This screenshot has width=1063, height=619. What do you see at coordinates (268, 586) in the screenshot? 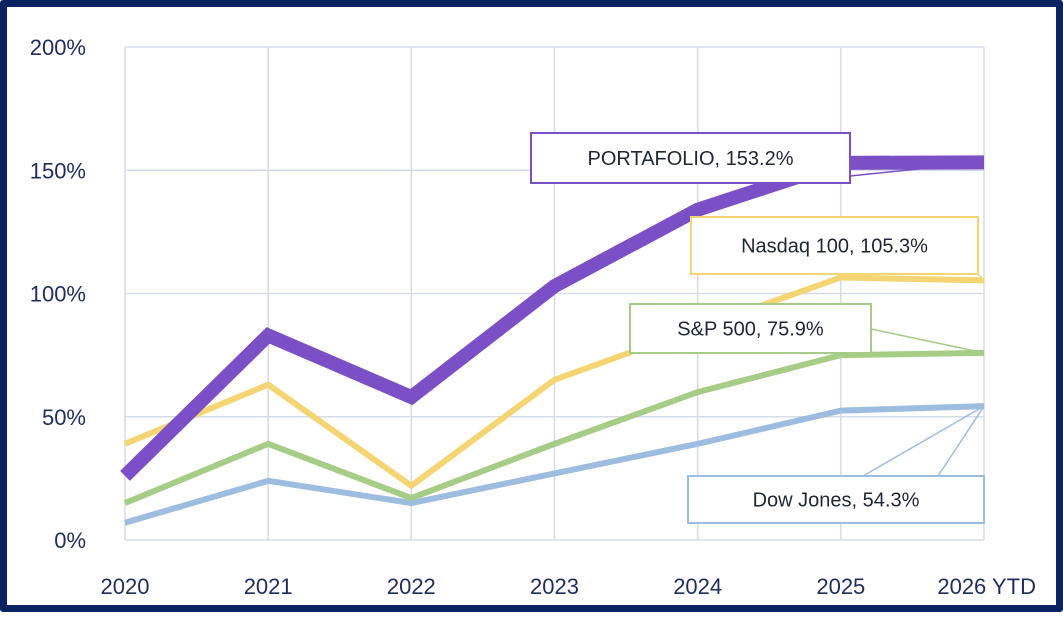
I see `x-tick-label: 2021` at bounding box center [268, 586].